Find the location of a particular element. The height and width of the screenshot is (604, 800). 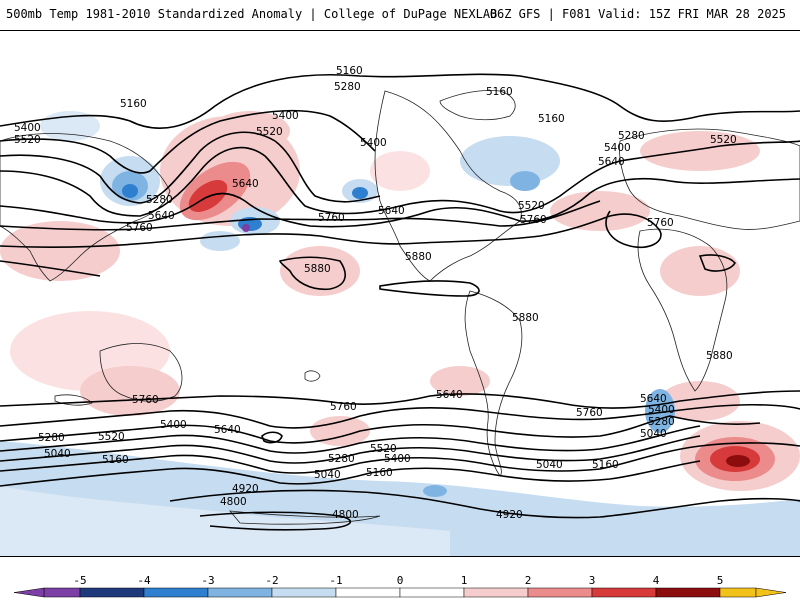

legend-tick-label: -5 is located at coordinates (79, 580).